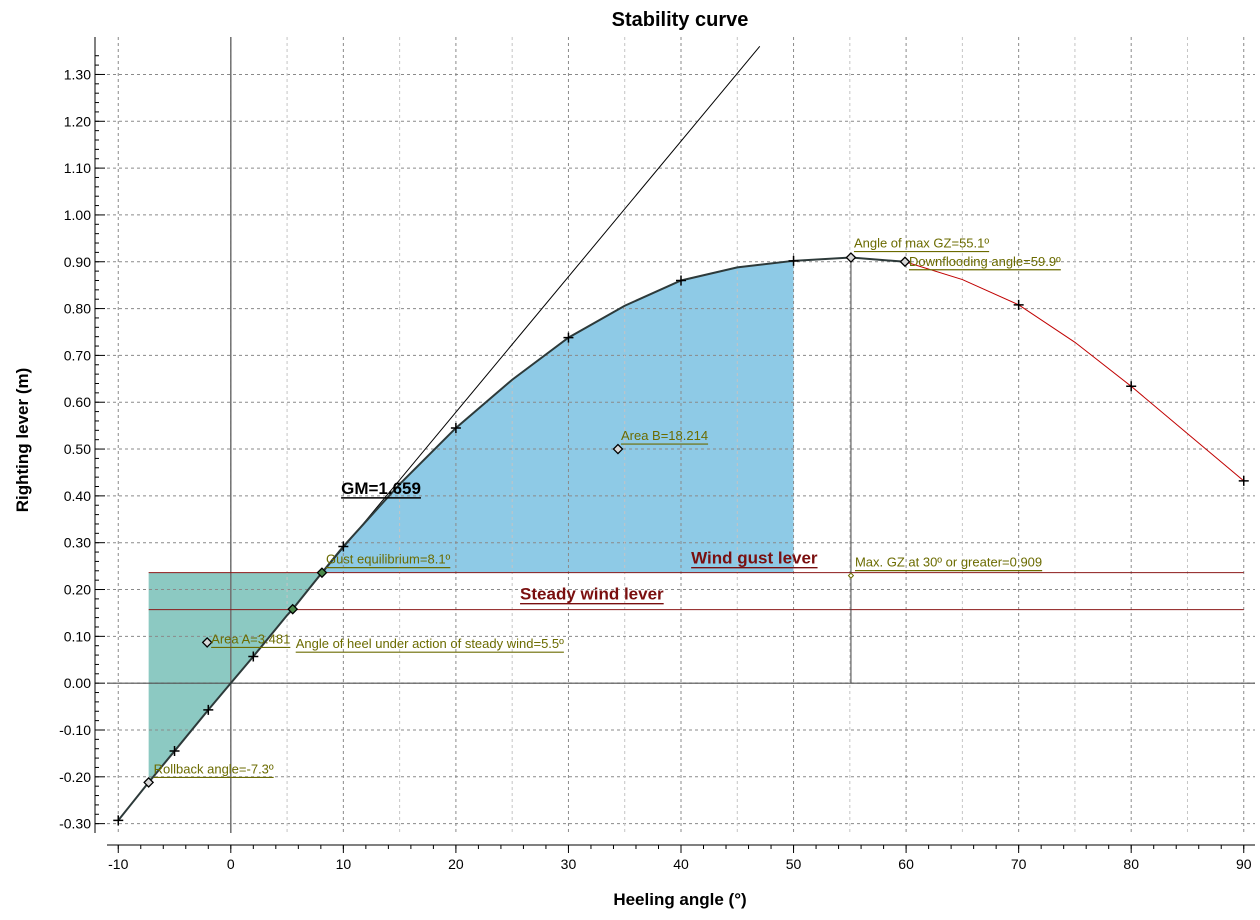 Image resolution: width=1260 pixels, height=920 pixels. I want to click on y-tick-label: 0.30, so click(77, 543).